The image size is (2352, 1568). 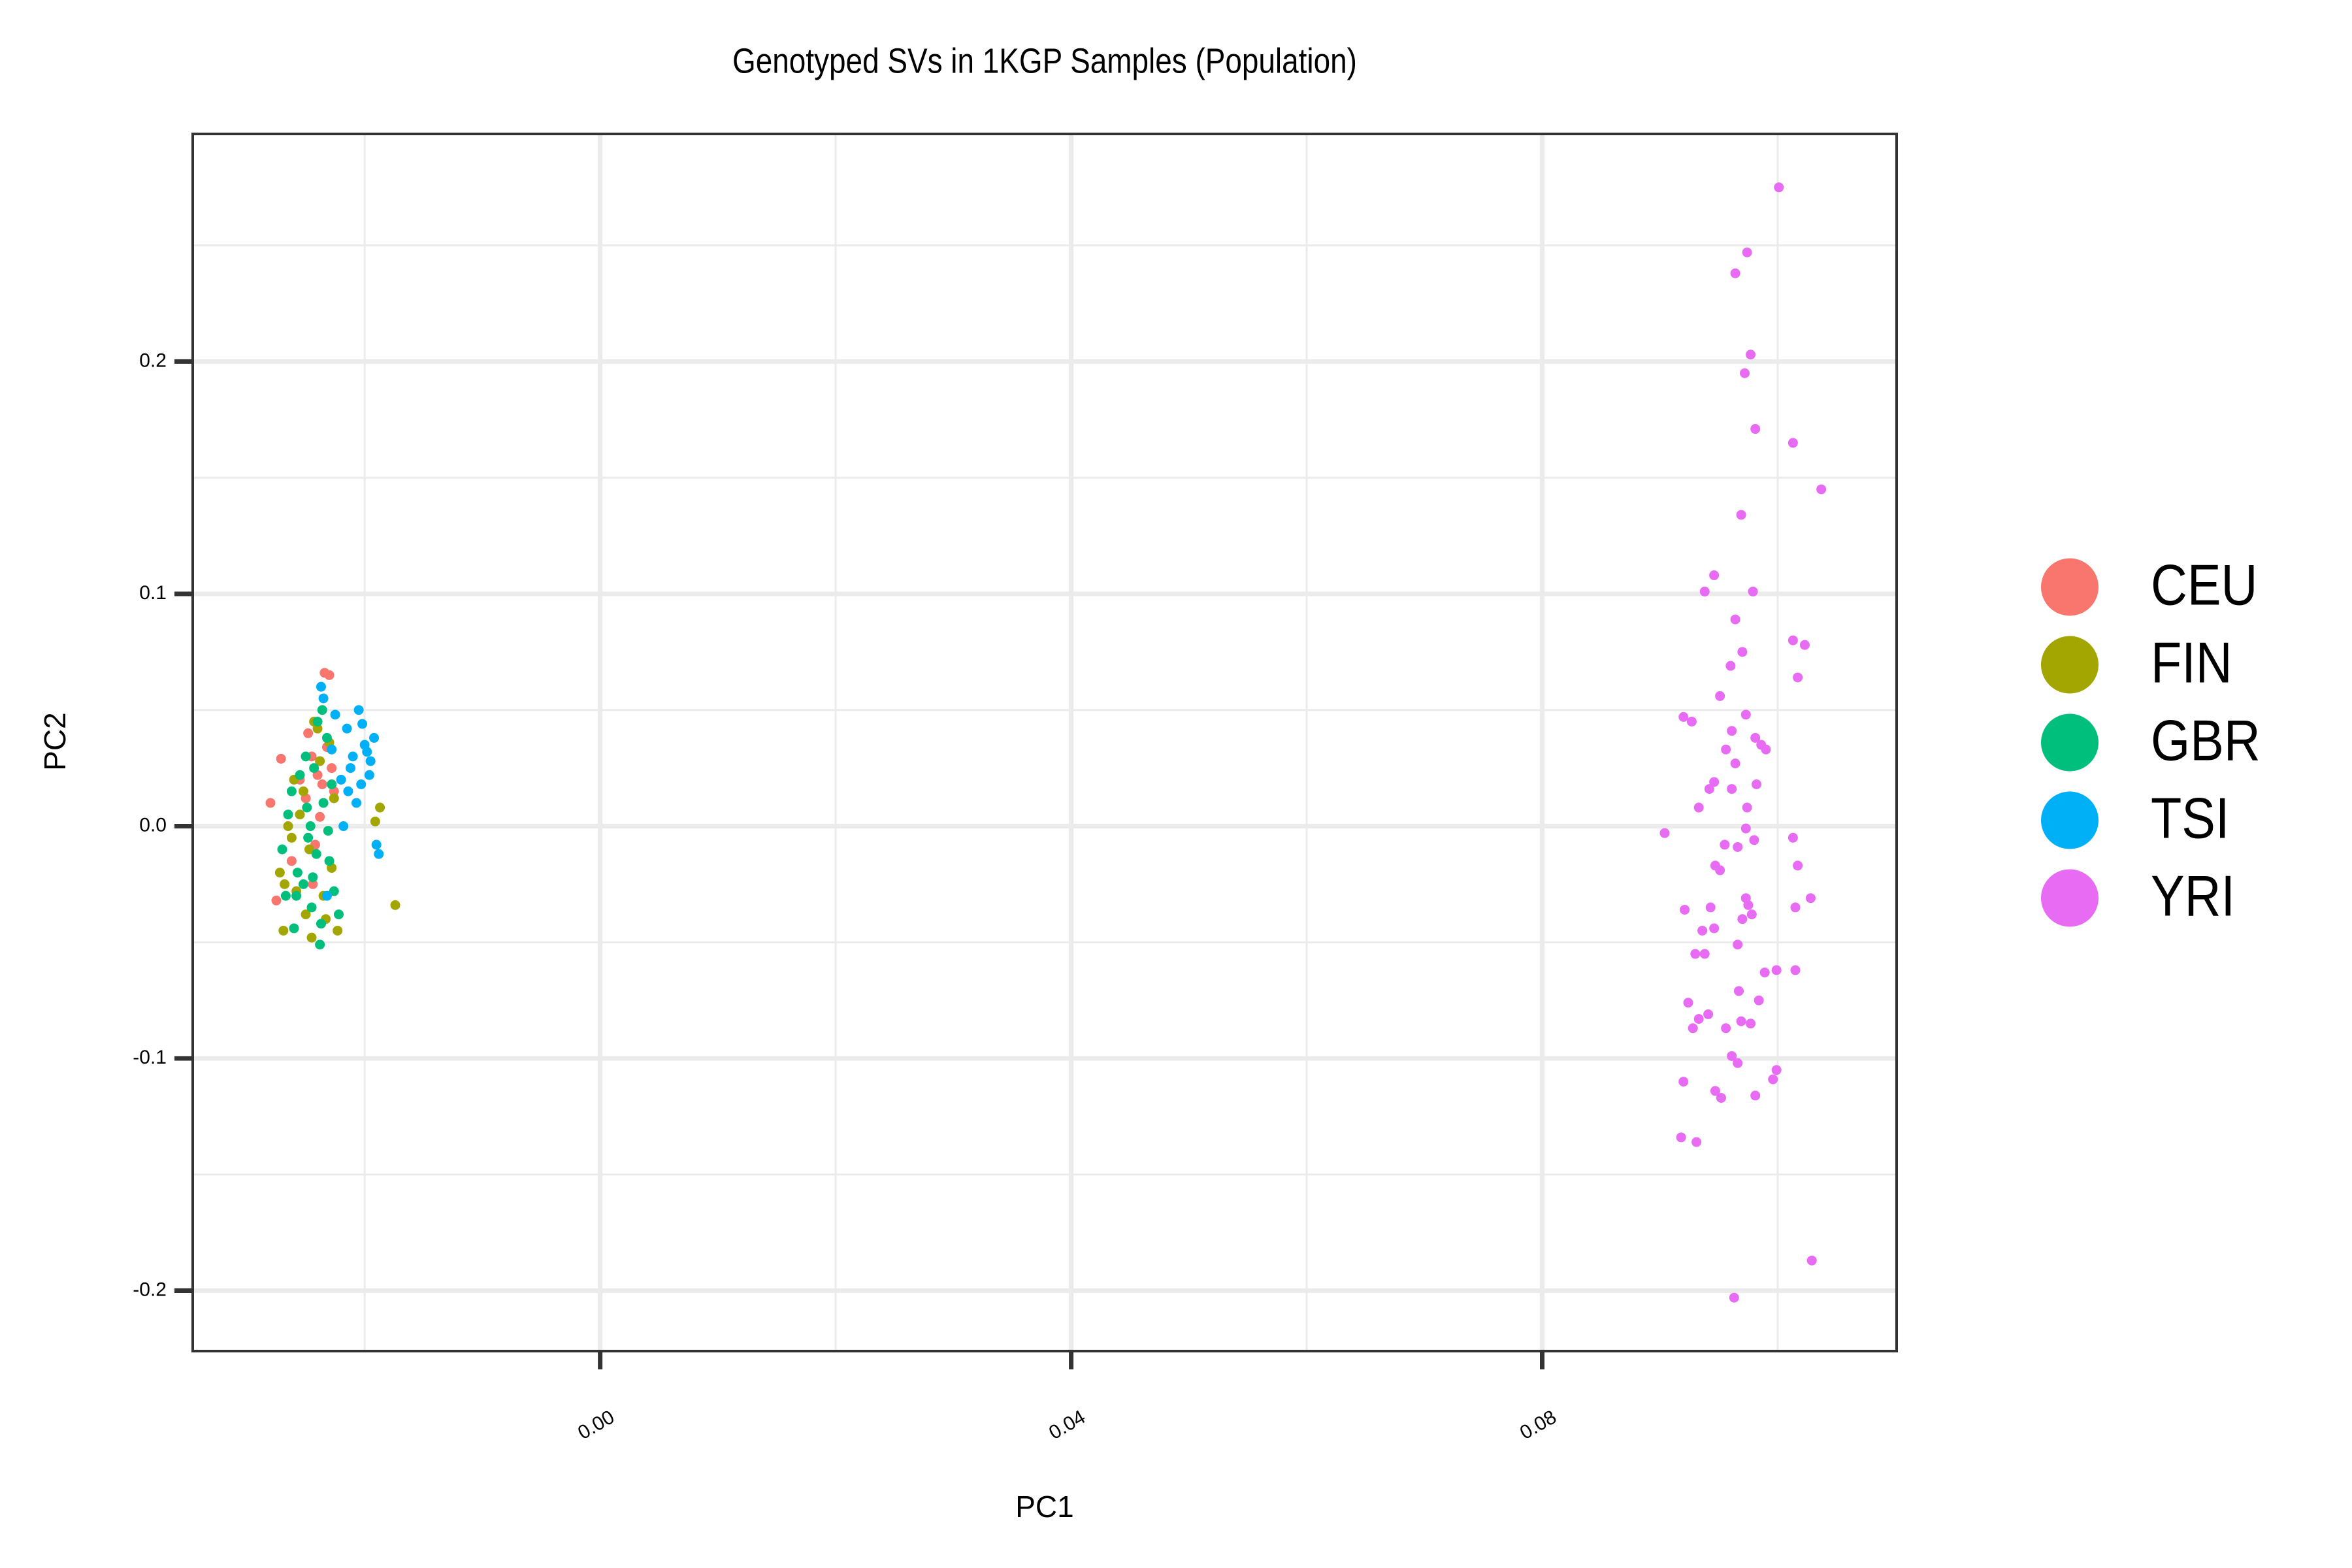 What do you see at coordinates (153, 825) in the screenshot?
I see `y-tick-label: 0.0` at bounding box center [153, 825].